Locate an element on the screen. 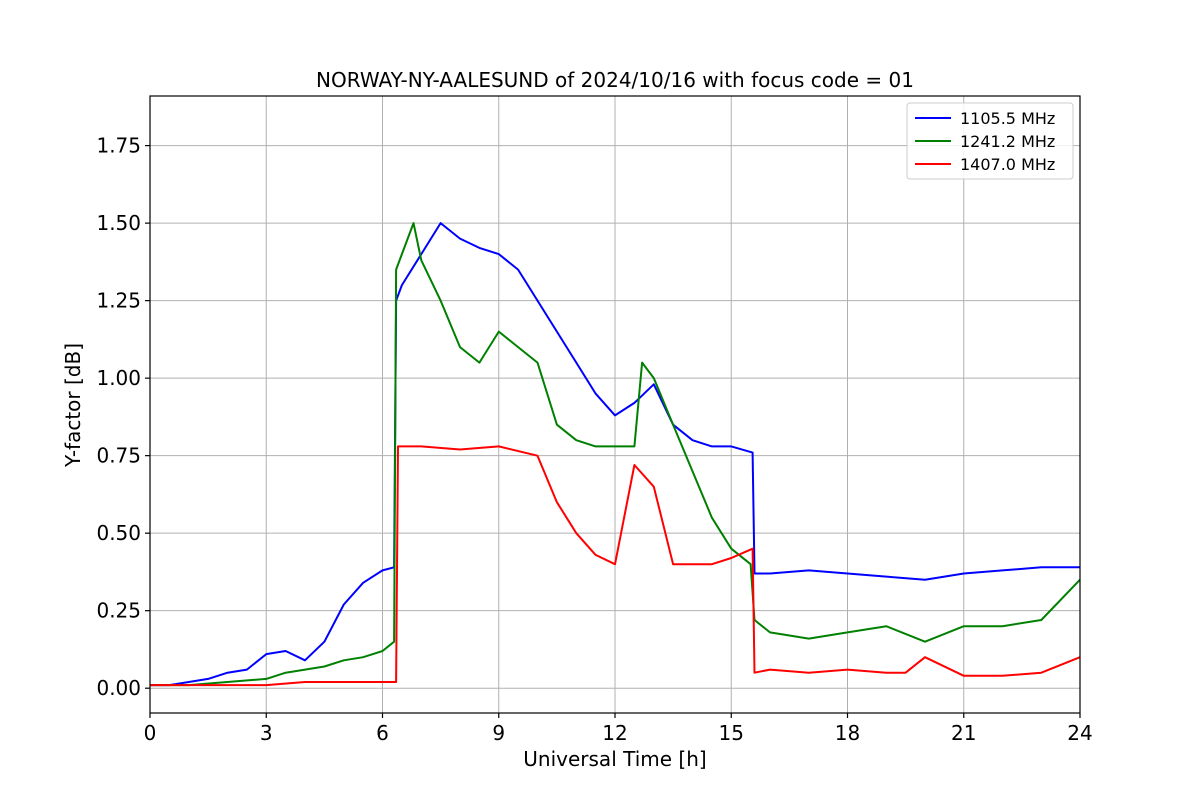  y-tick-label: 0.00 is located at coordinates (118, 688).